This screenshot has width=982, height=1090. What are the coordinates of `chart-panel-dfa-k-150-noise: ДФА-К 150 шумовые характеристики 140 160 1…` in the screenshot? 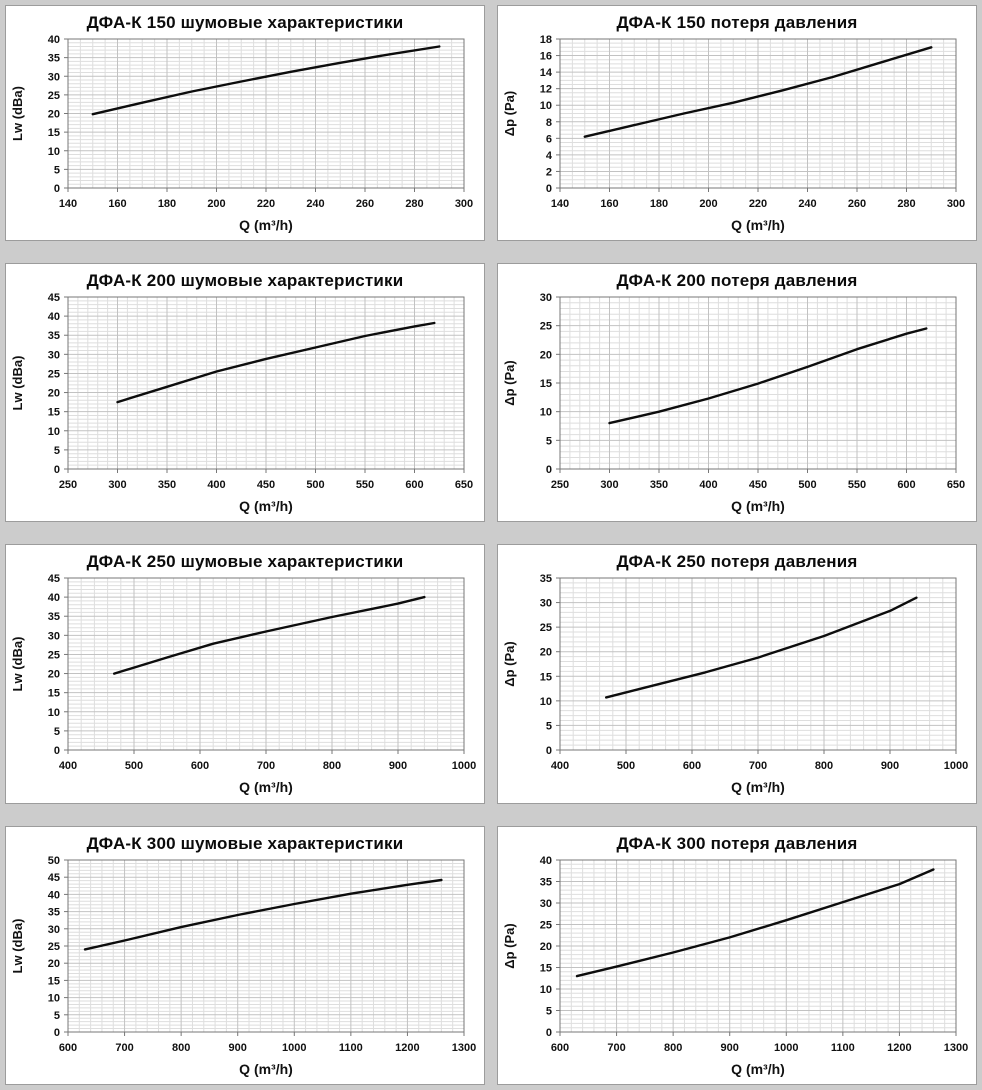 It's located at (245, 123).